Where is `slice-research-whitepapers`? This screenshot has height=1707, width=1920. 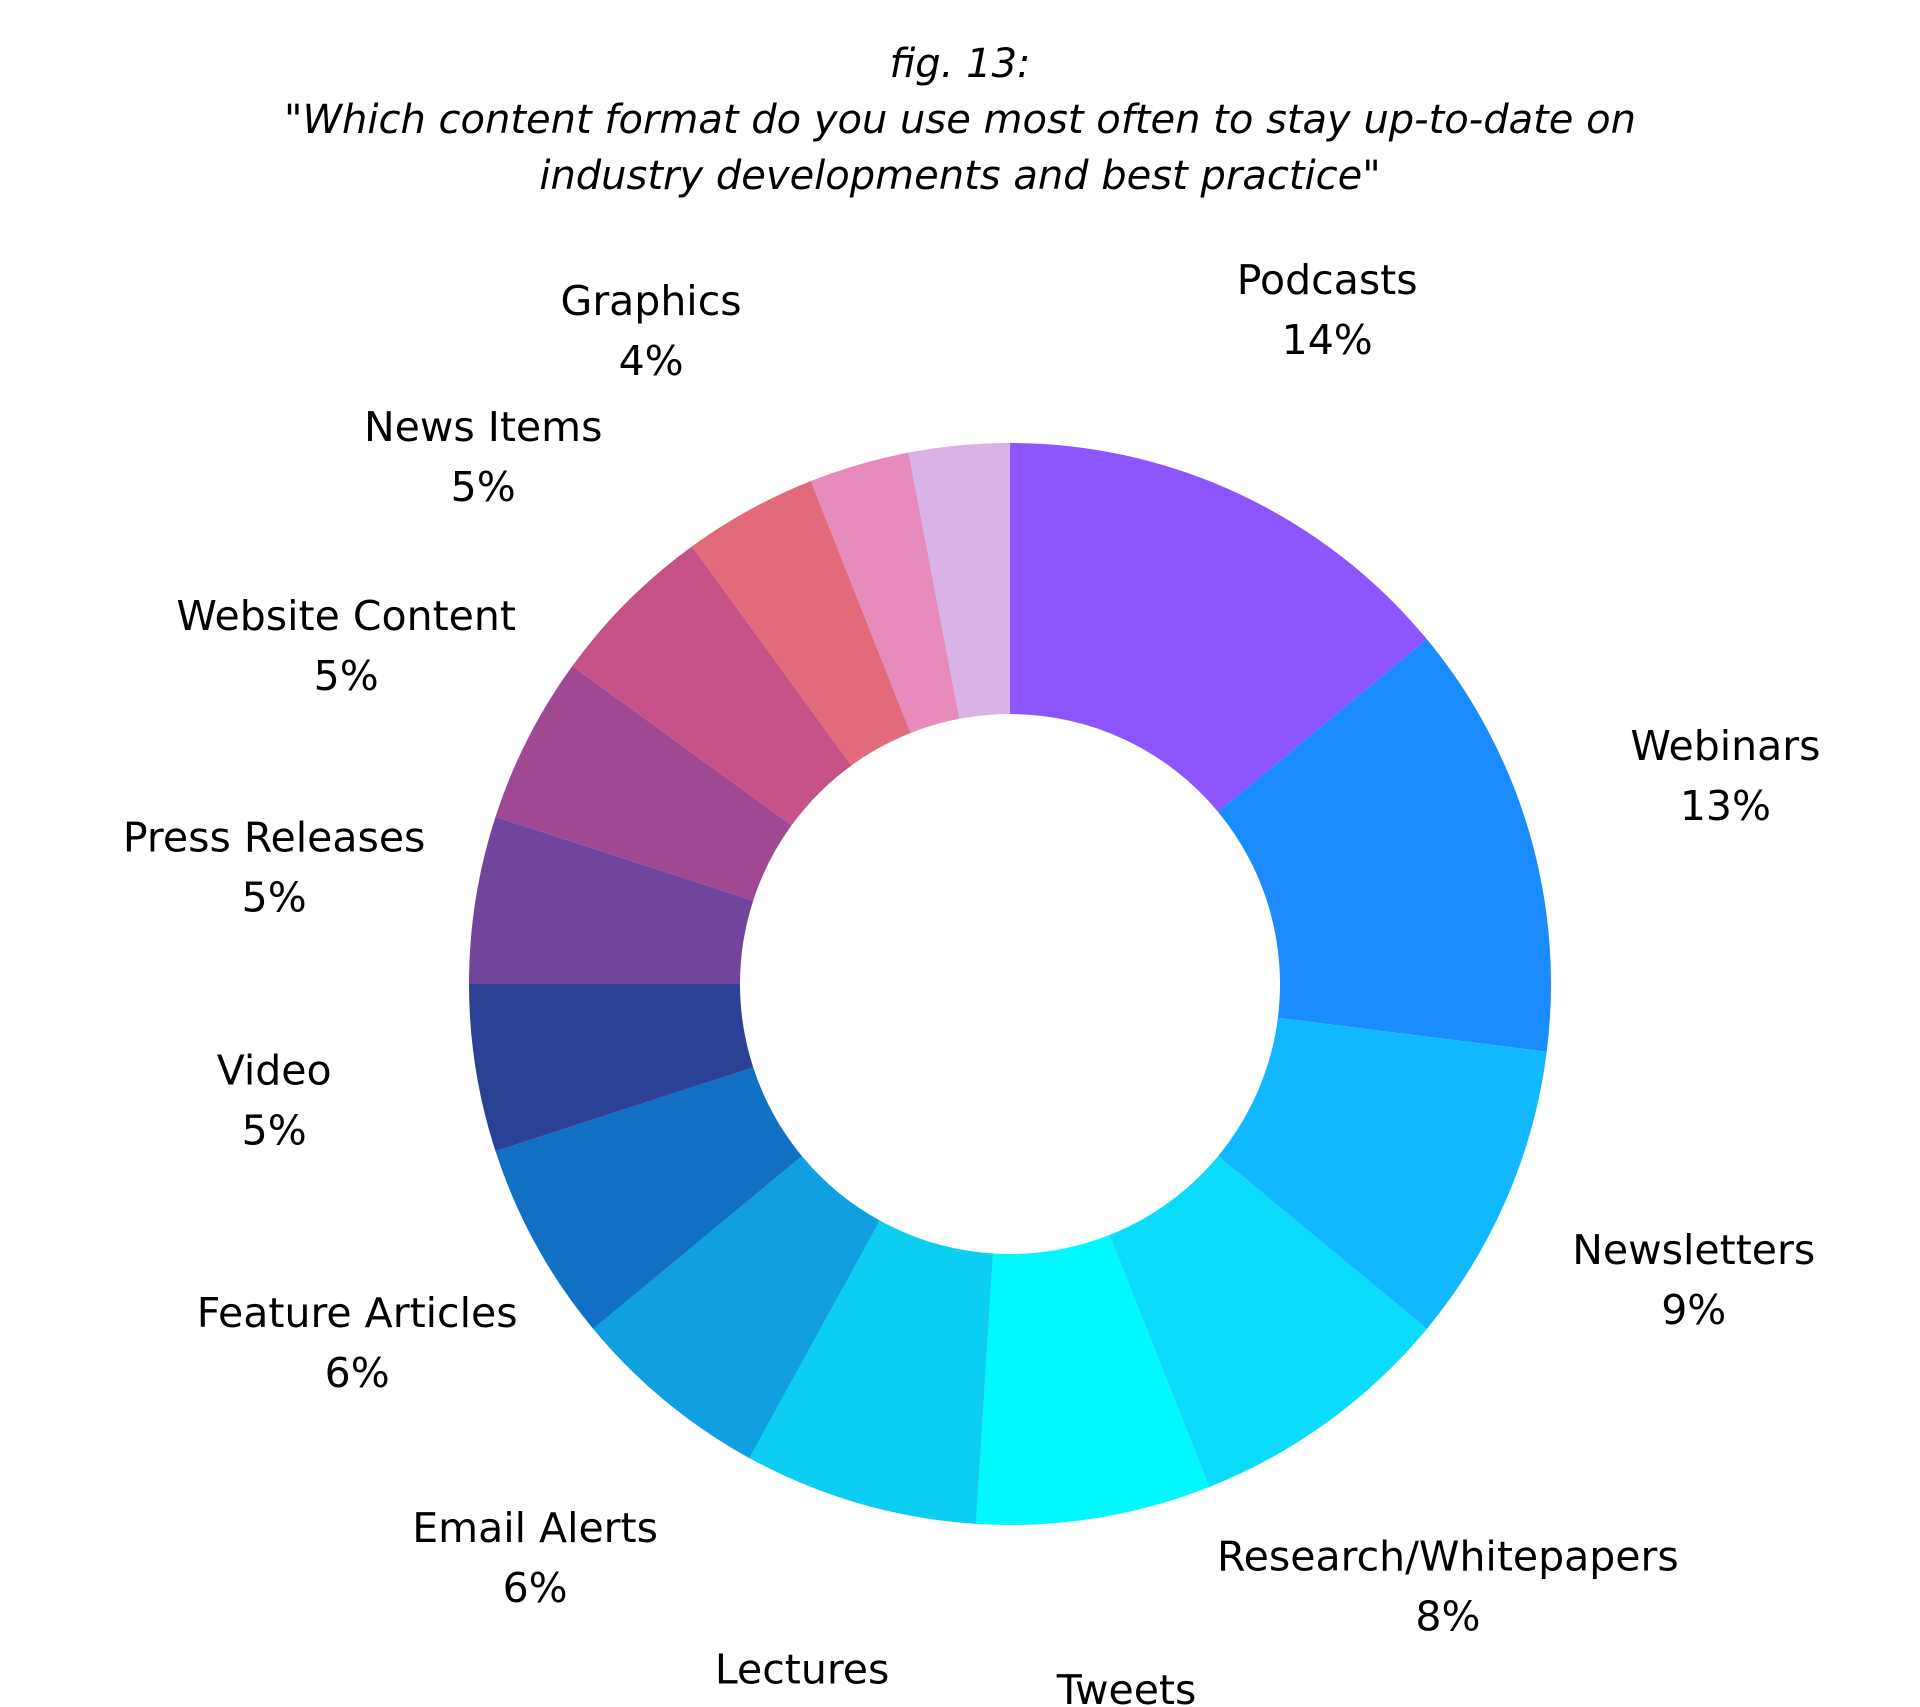
slice-research-whitepapers is located at coordinates (1268, 1322).